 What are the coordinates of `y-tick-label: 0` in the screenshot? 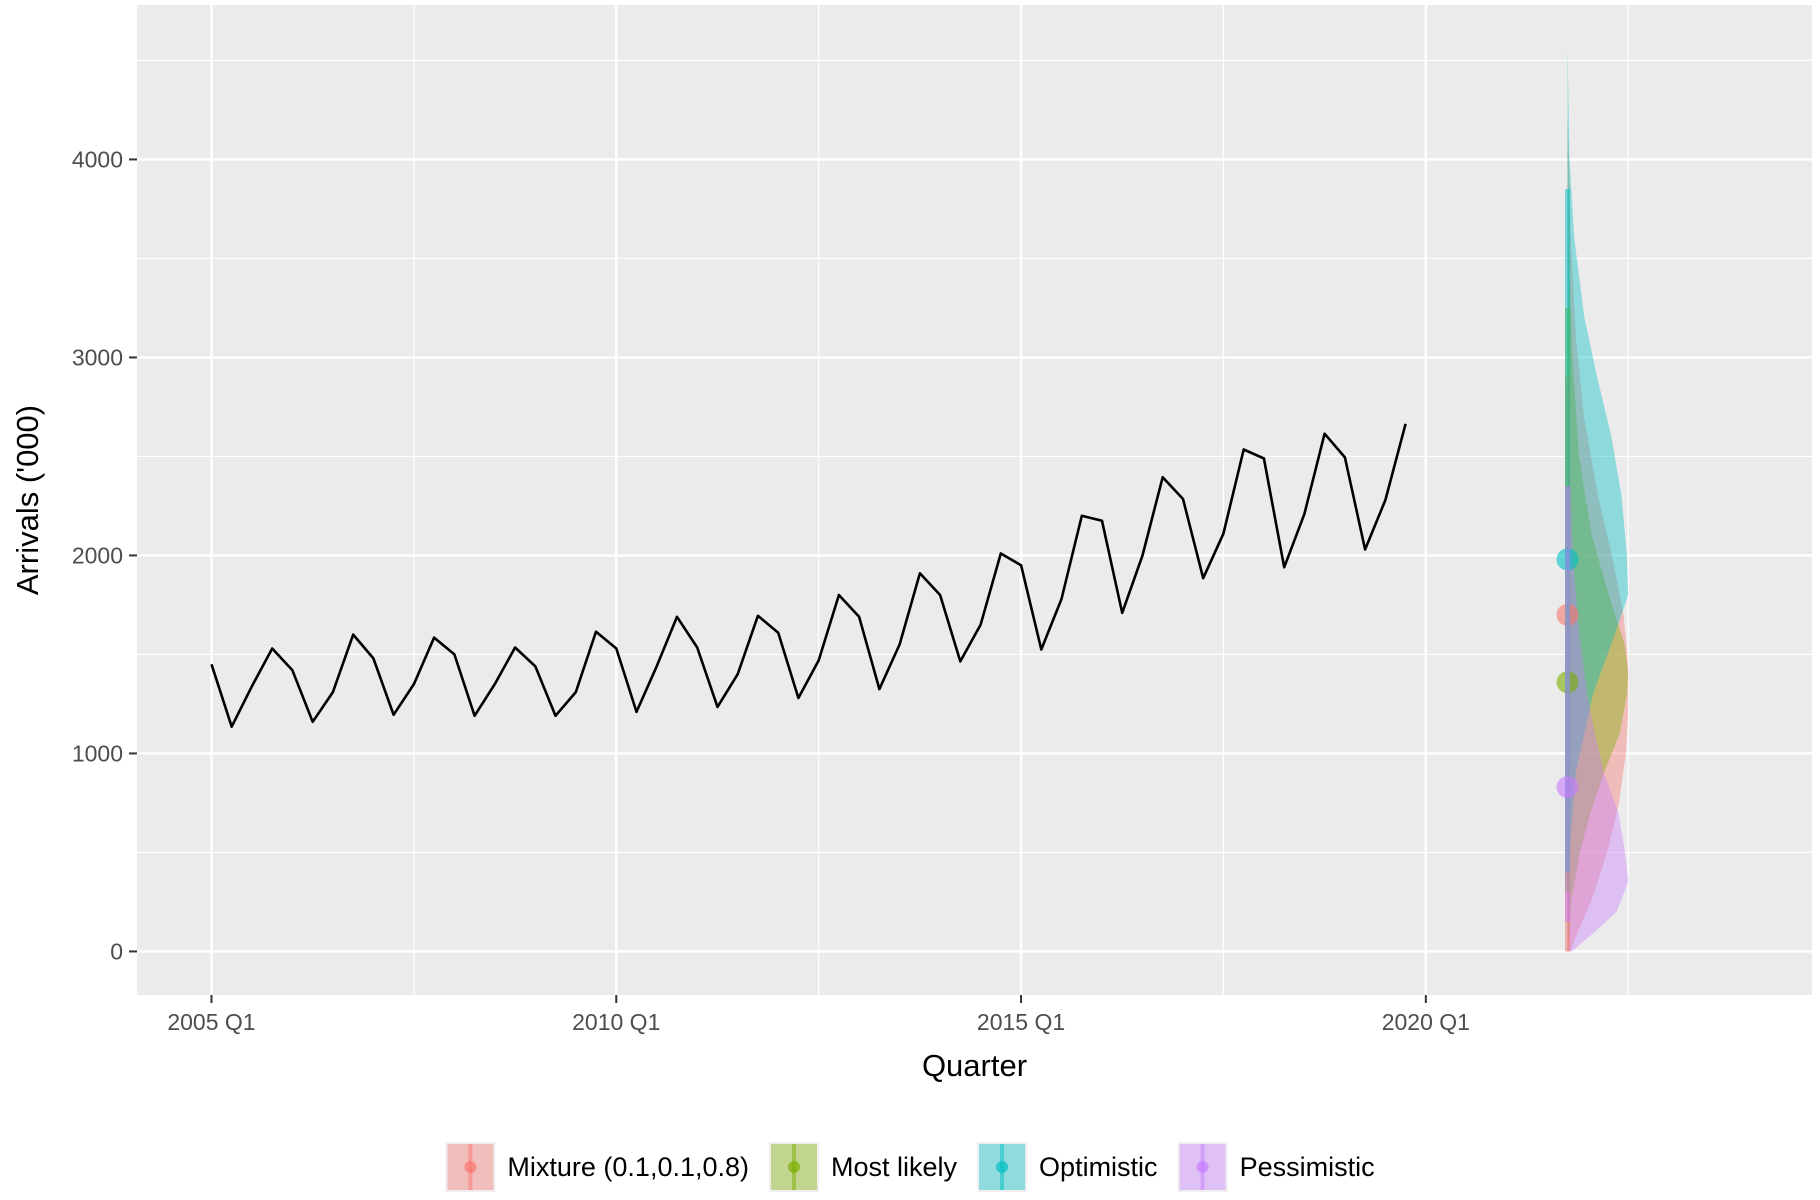 It's located at (116, 951).